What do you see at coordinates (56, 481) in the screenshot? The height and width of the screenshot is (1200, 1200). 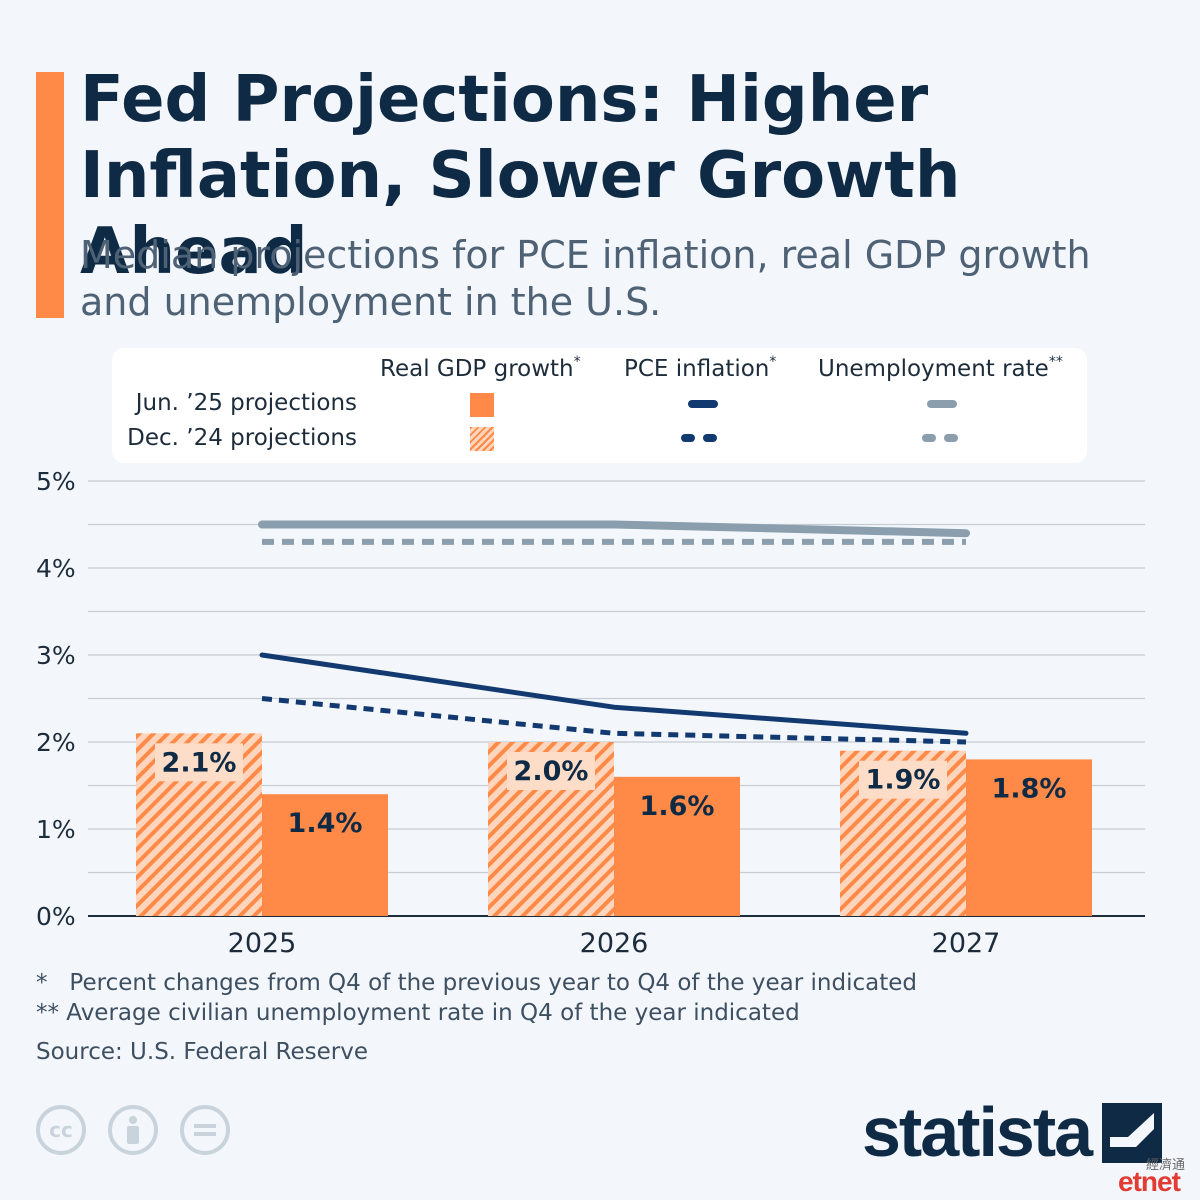 I see `y-tick-label: 5%` at bounding box center [56, 481].